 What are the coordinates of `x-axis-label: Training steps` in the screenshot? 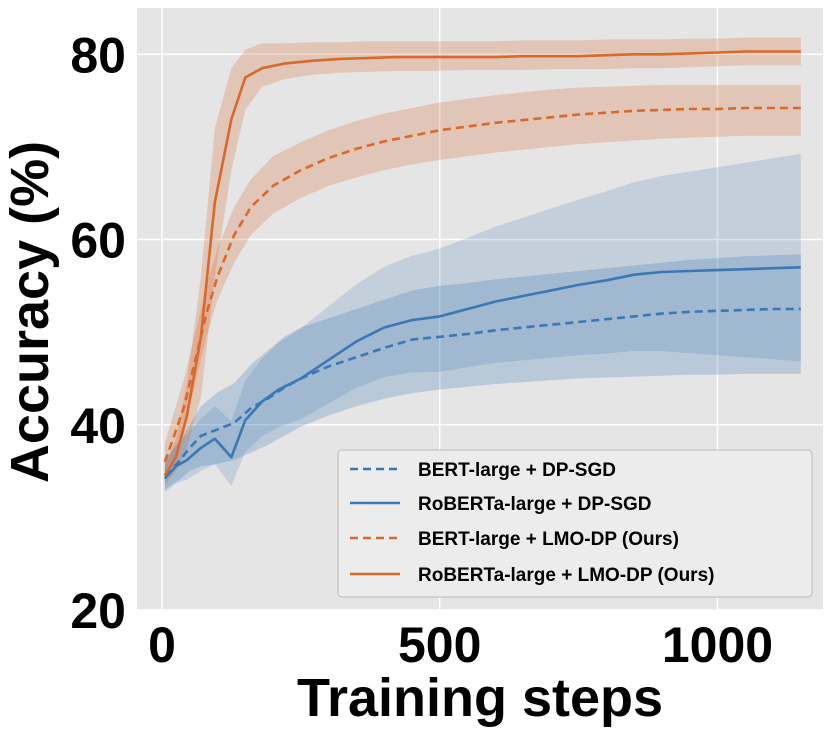 It's located at (480, 698).